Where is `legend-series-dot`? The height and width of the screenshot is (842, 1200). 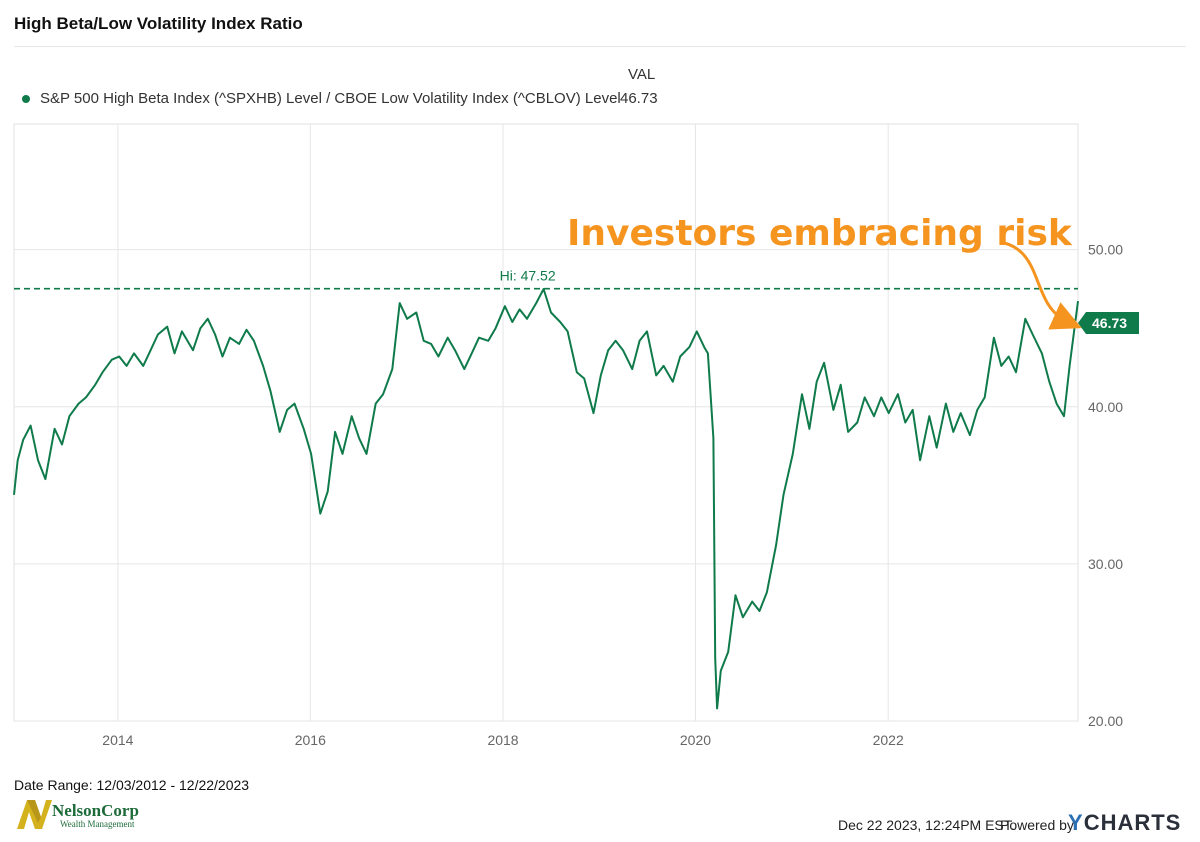 legend-series-dot is located at coordinates (26, 98).